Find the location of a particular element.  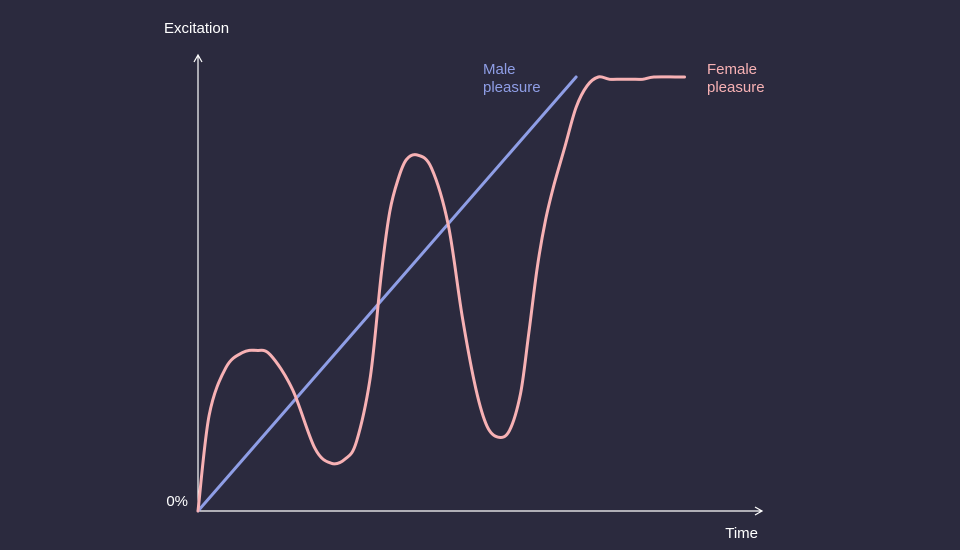

x-axis-label: Time is located at coordinates (741, 533).